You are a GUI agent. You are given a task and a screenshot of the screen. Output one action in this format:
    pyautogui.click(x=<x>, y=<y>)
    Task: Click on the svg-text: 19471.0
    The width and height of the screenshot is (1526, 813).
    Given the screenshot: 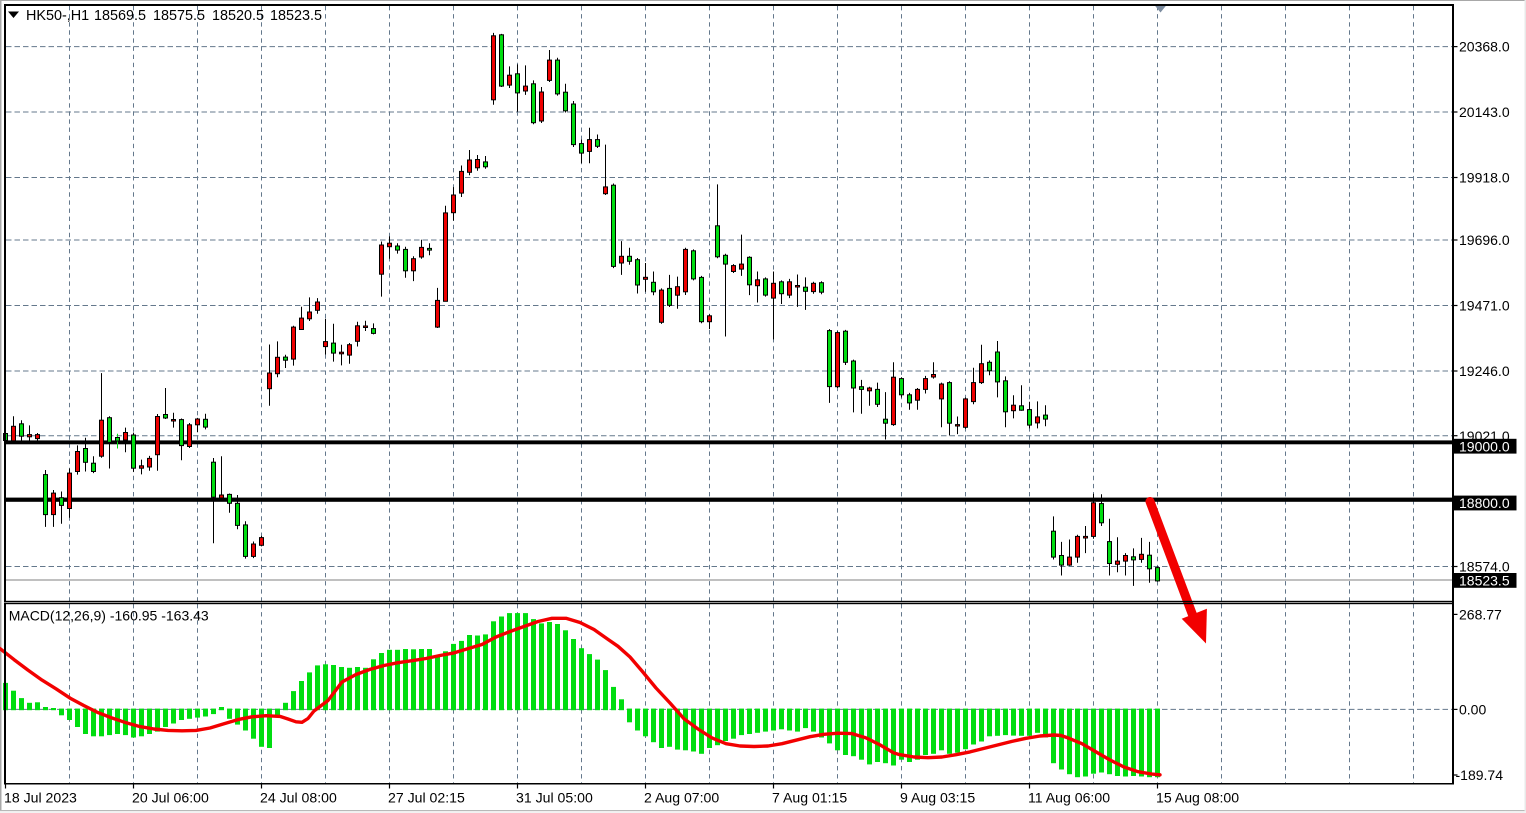 What is the action you would take?
    pyautogui.click(x=1484, y=306)
    